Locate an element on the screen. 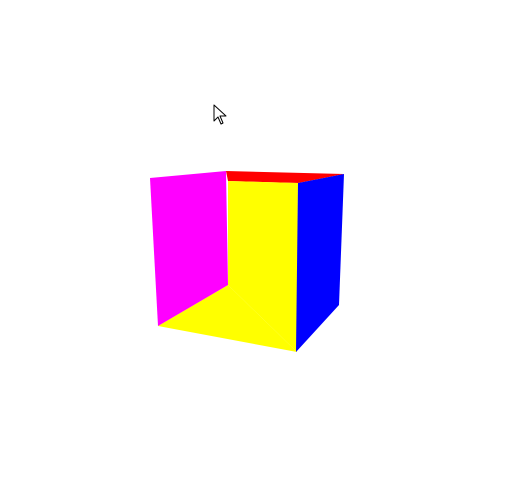 The width and height of the screenshot is (510, 477). cube-face-bottom is located at coordinates (227, 318).